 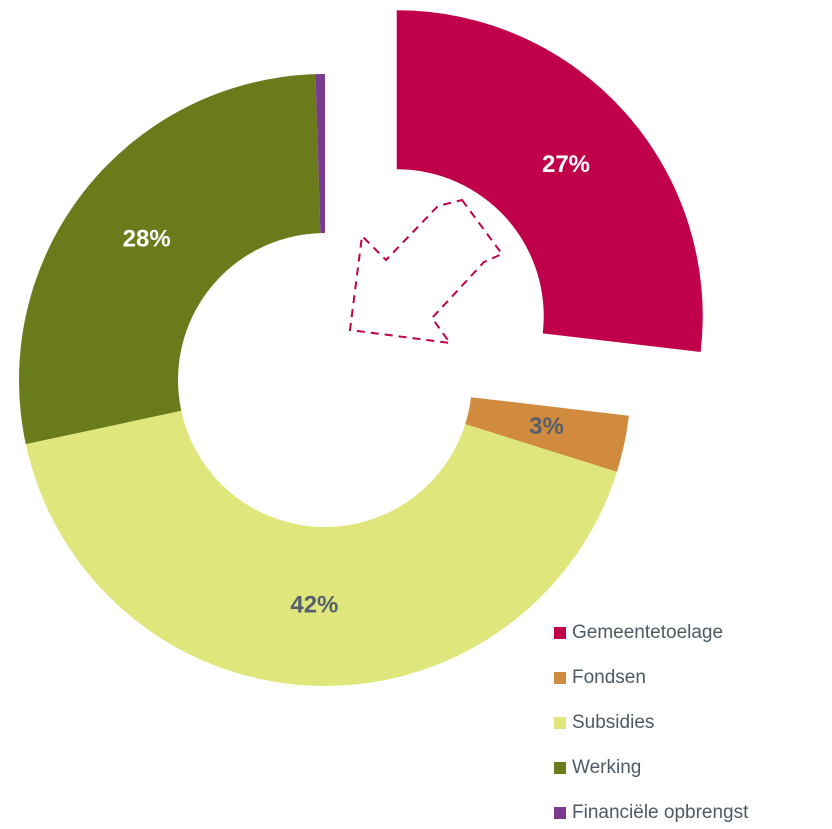 What do you see at coordinates (660, 812) in the screenshot?
I see `legend-label: Financiële opbrengst` at bounding box center [660, 812].